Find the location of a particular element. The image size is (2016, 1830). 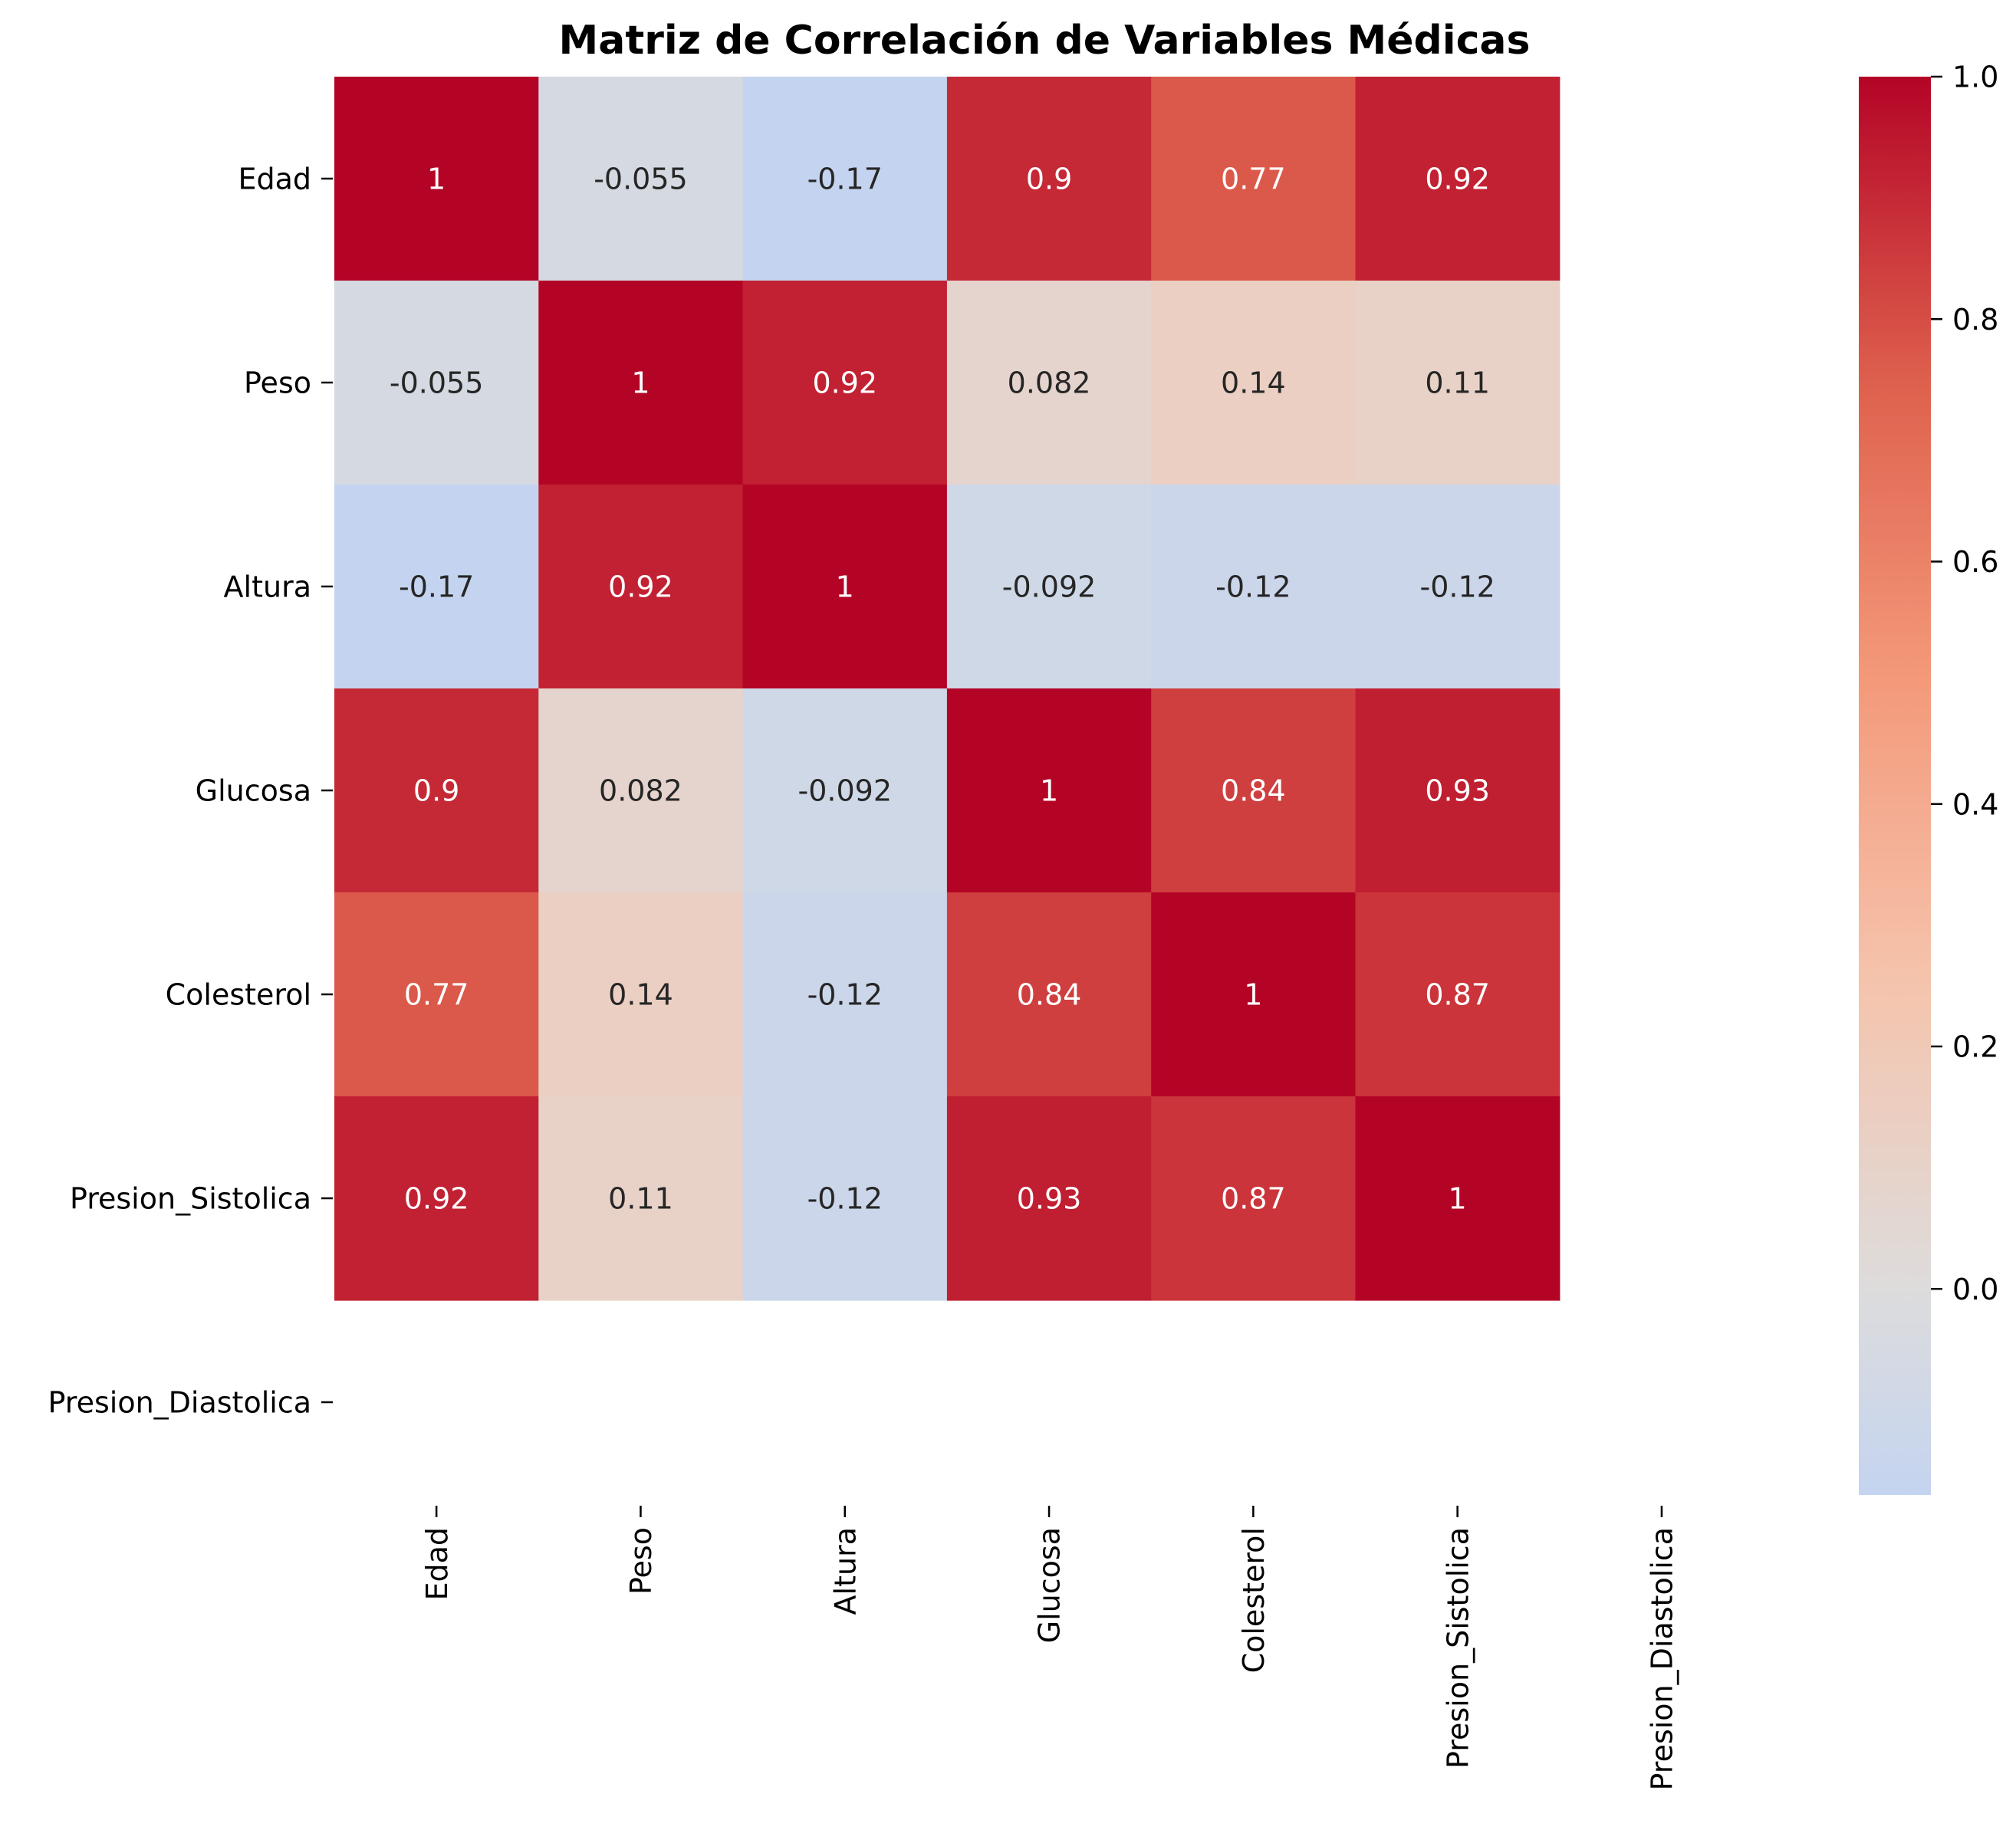

y-tick-label: Glucosa is located at coordinates (253, 791).